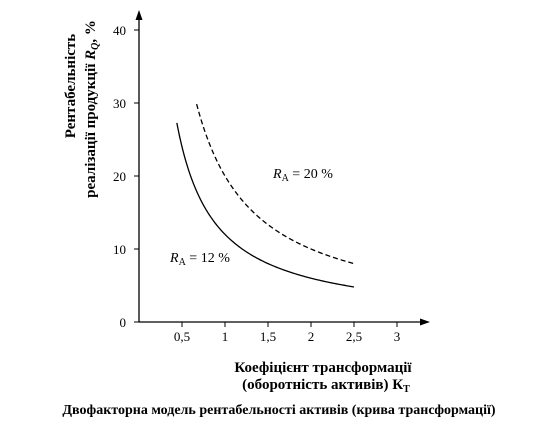 The image size is (559, 434). What do you see at coordinates (425, 322) in the screenshot?
I see `x-axis-arrow` at bounding box center [425, 322].